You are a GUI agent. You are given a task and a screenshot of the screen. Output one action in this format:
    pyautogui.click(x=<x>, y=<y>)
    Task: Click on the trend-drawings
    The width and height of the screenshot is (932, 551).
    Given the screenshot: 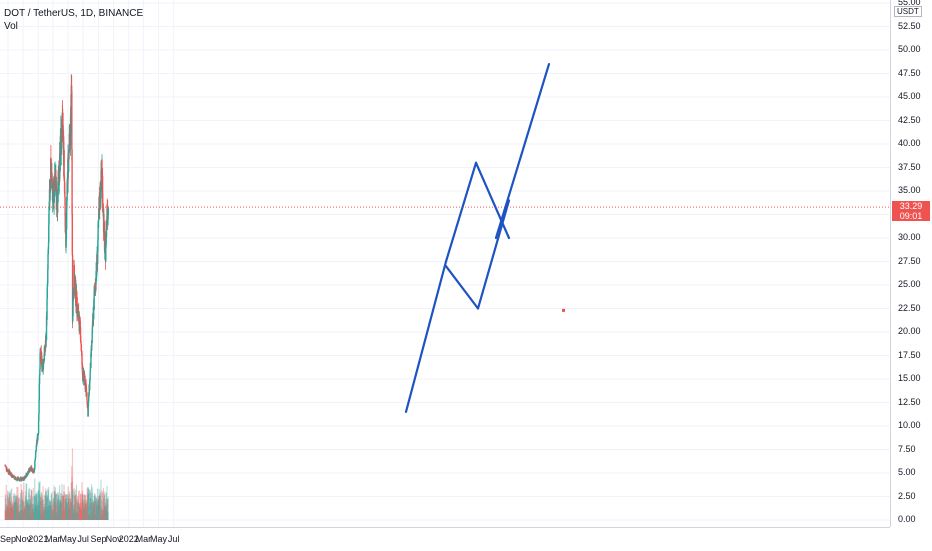 What is the action you would take?
    pyautogui.click(x=484, y=237)
    